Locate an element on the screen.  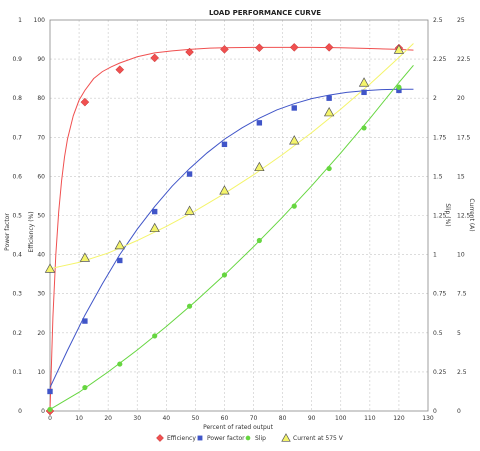
legend-marker-power-factor is located at coordinates (200, 438).